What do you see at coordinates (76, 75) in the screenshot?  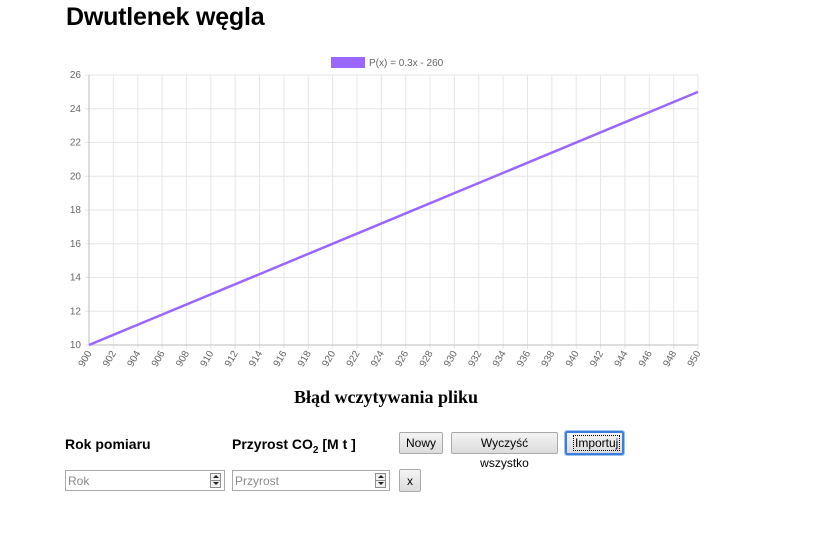 I see `y-tick-label: 26` at bounding box center [76, 75].